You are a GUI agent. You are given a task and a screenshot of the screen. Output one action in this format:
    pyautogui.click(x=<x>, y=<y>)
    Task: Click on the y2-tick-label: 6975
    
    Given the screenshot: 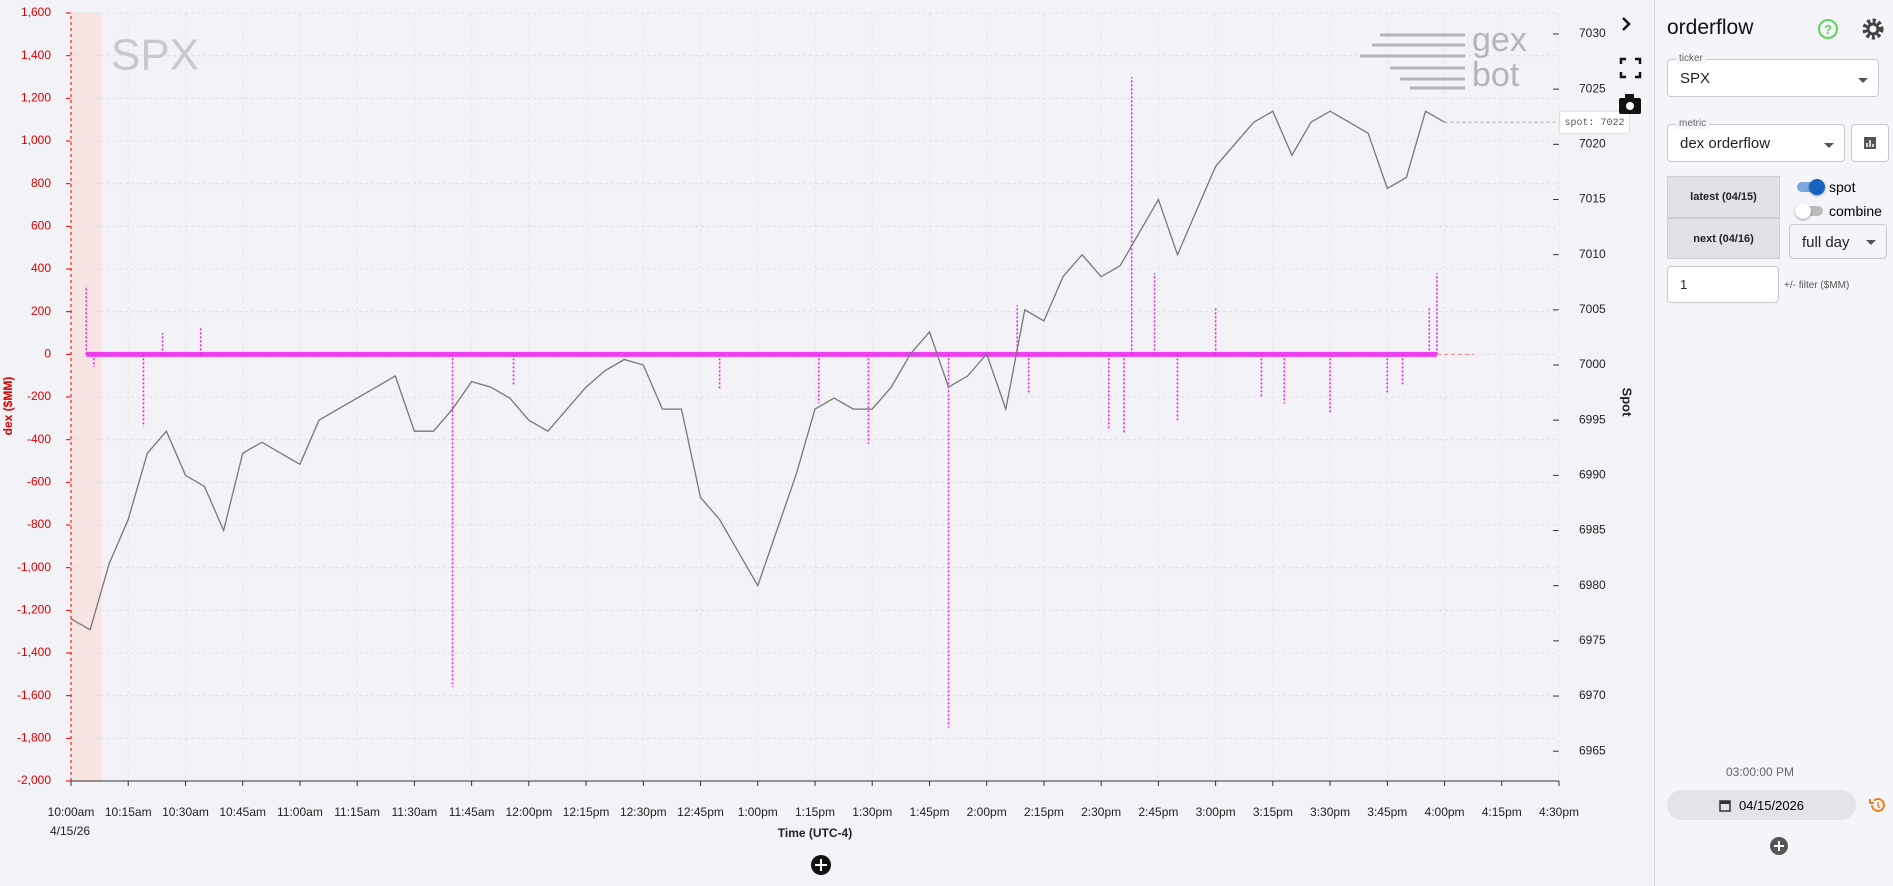 What is the action you would take?
    pyautogui.click(x=1592, y=640)
    